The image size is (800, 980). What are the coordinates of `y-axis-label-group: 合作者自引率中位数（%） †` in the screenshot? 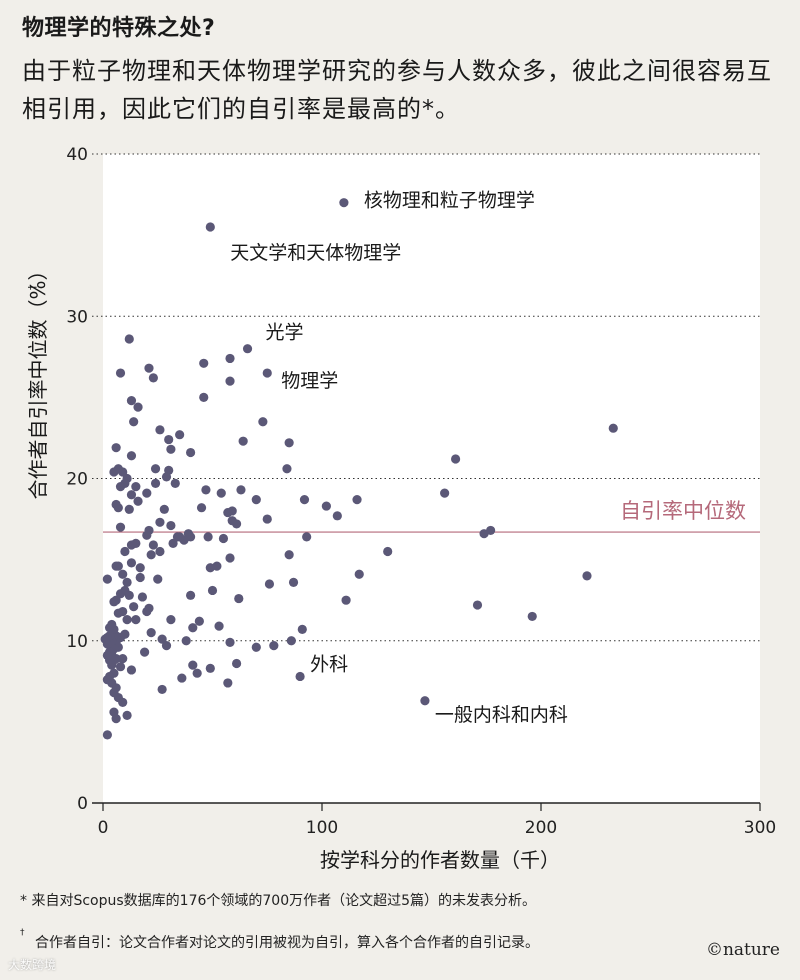 It's located at (38, 379).